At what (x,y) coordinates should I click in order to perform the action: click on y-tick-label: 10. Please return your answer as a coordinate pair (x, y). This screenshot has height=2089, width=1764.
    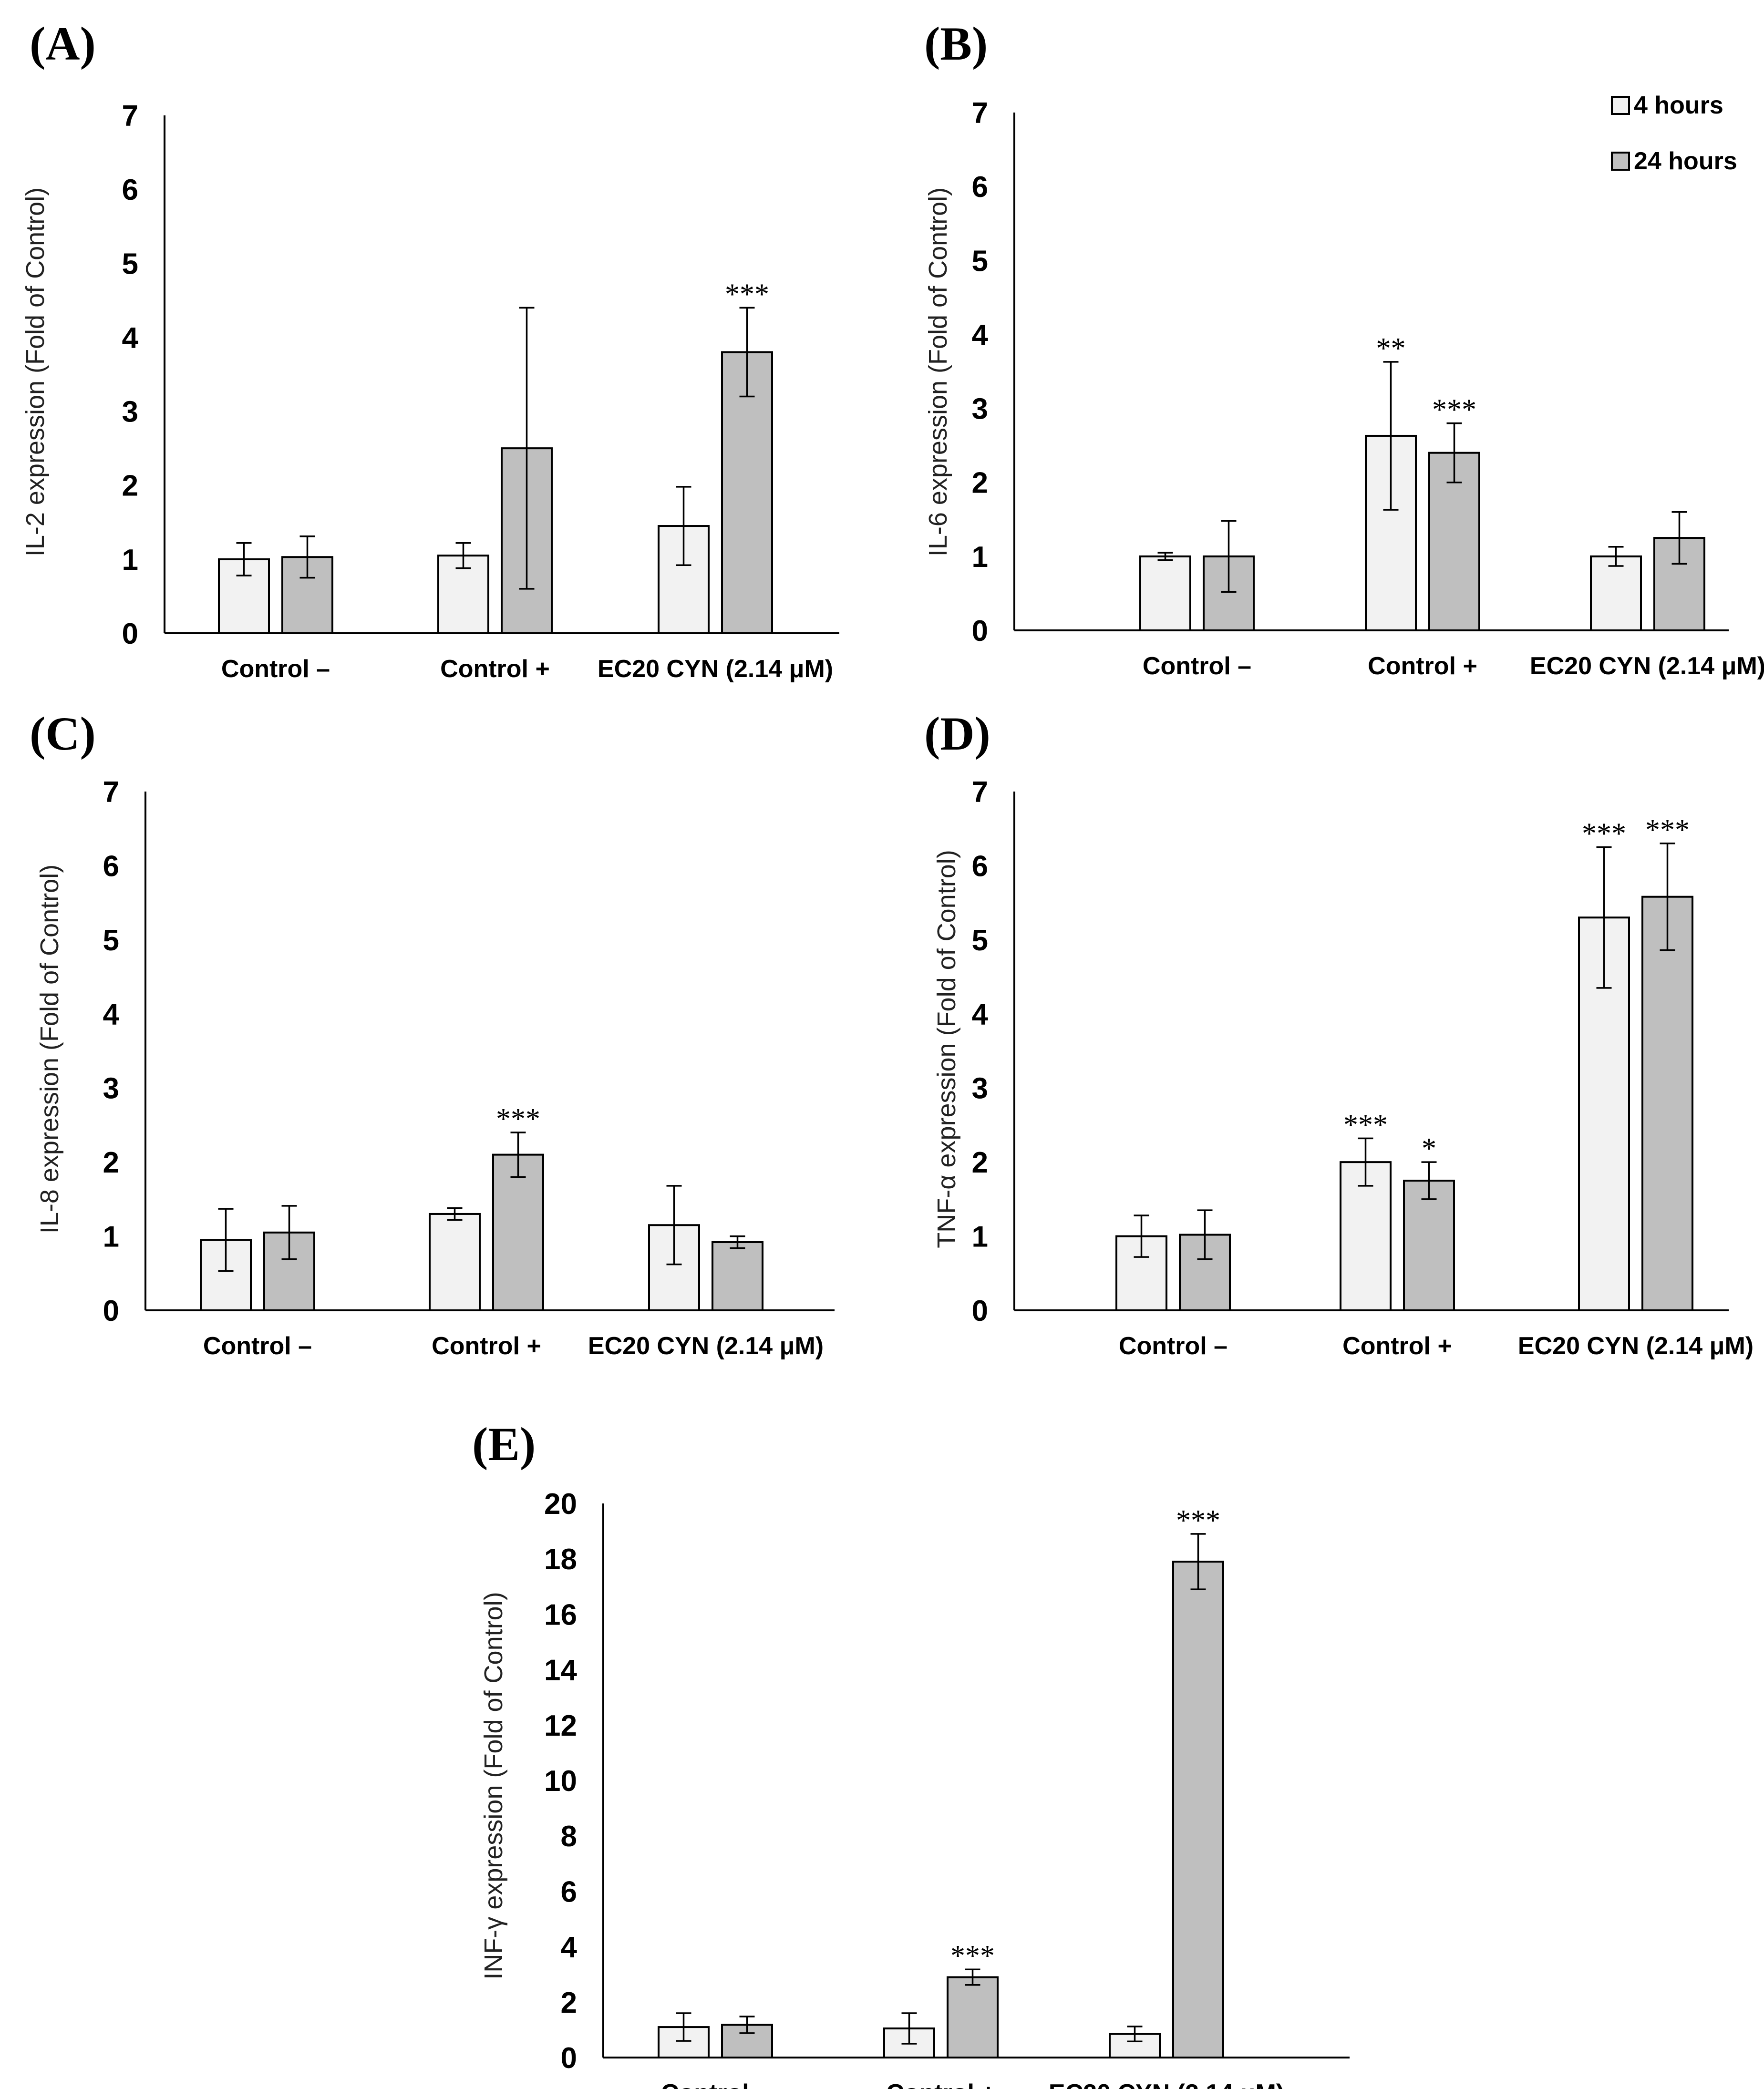
    Looking at the image, I should click on (560, 1781).